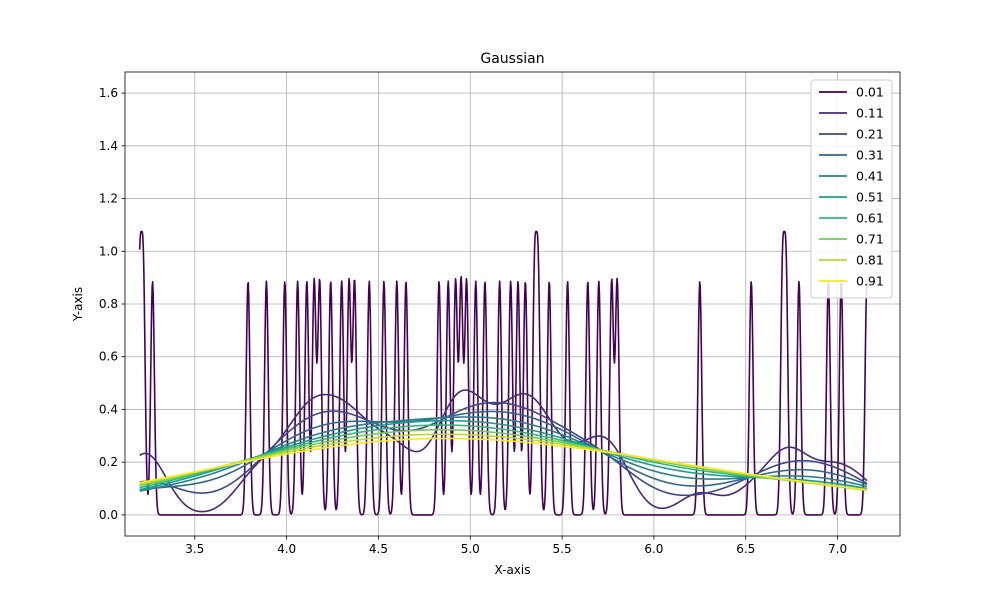 This screenshot has height=600, width=1000. I want to click on chart-title: Gaussian, so click(512, 59).